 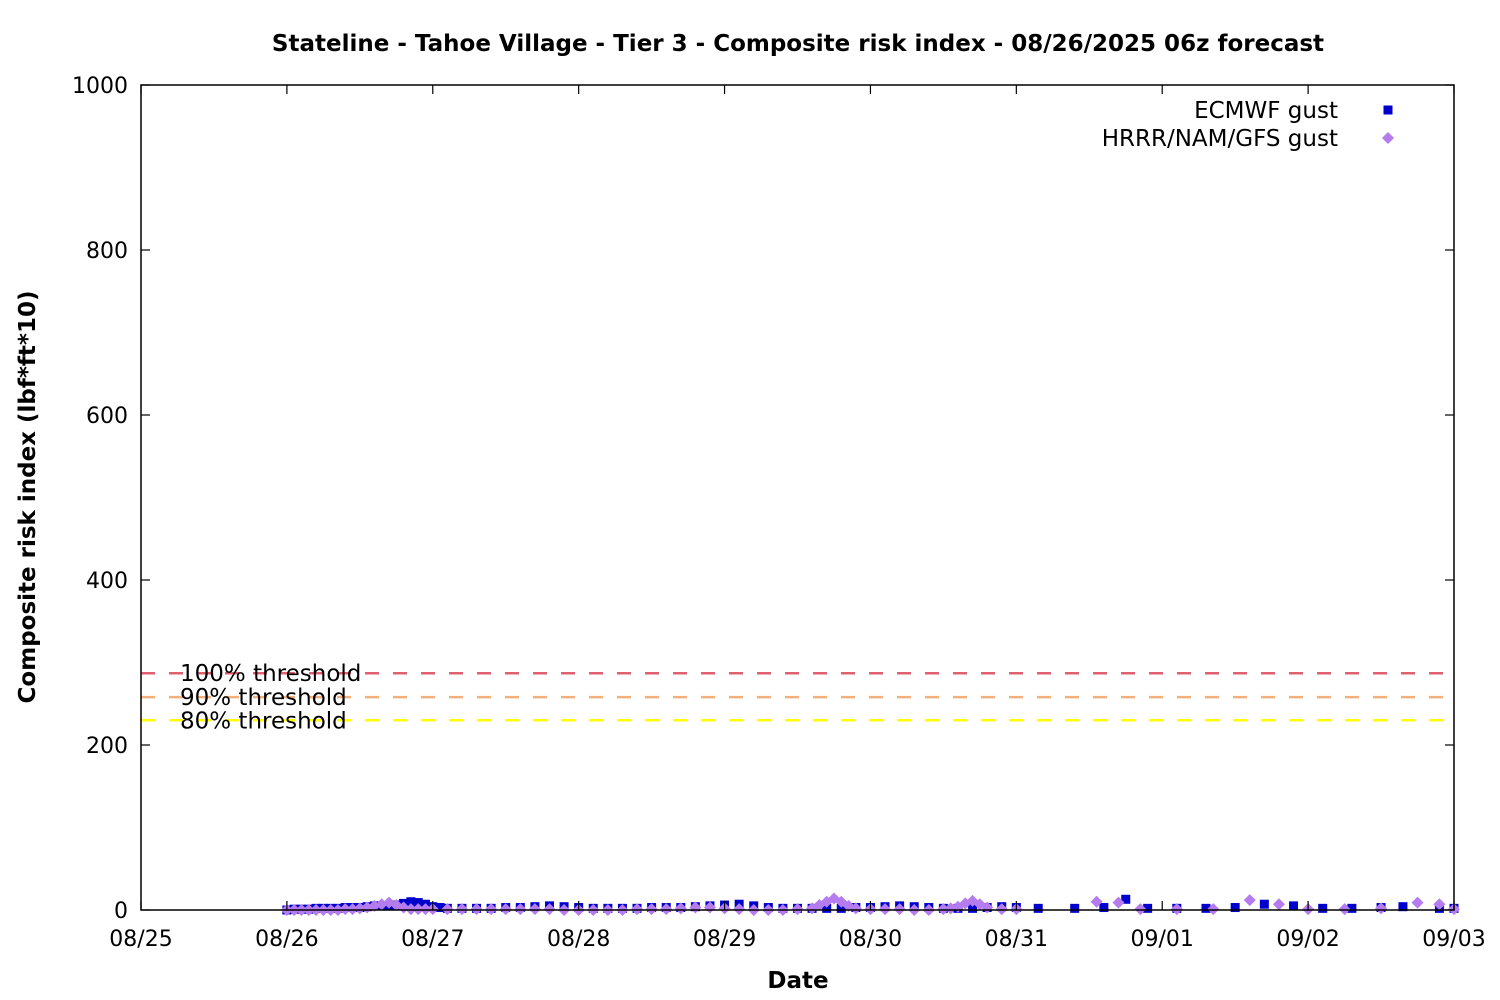 What do you see at coordinates (100, 86) in the screenshot?
I see `y-tick-label: 1000` at bounding box center [100, 86].